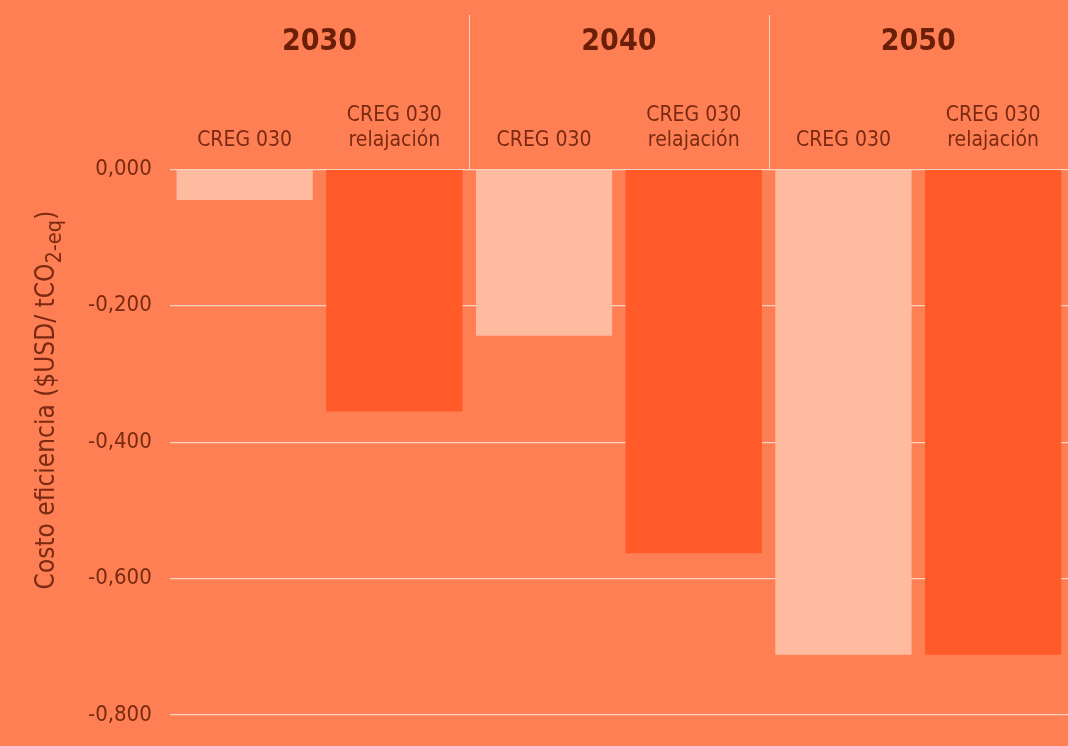 The height and width of the screenshot is (746, 1068). What do you see at coordinates (119, 577) in the screenshot?
I see `y-tick-label: -0,600` at bounding box center [119, 577].